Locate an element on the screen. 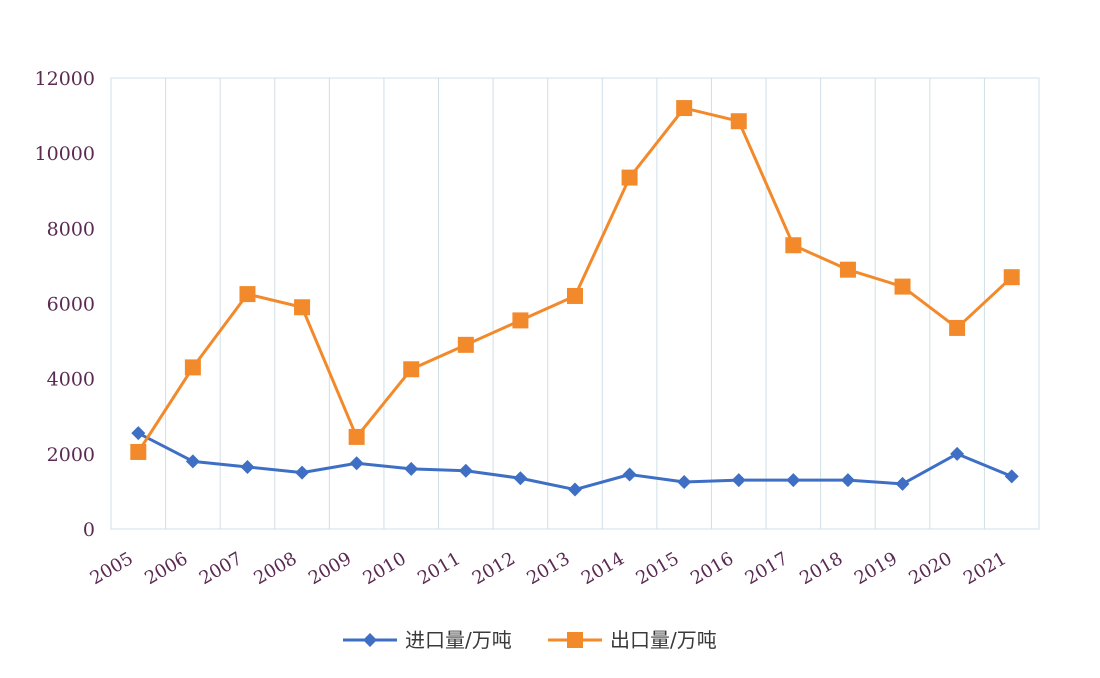 The width and height of the screenshot is (1100, 678). legend-label: 出口量/万吨 is located at coordinates (663, 640).